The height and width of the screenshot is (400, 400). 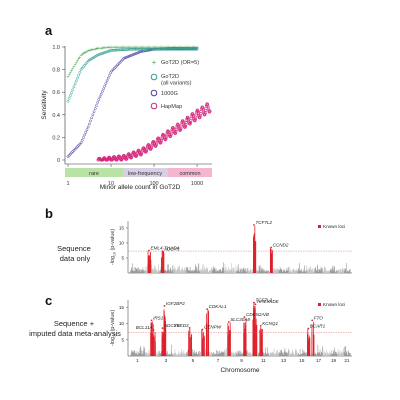 I want to click on gene-label: KCNQ1, so click(x=270, y=323).